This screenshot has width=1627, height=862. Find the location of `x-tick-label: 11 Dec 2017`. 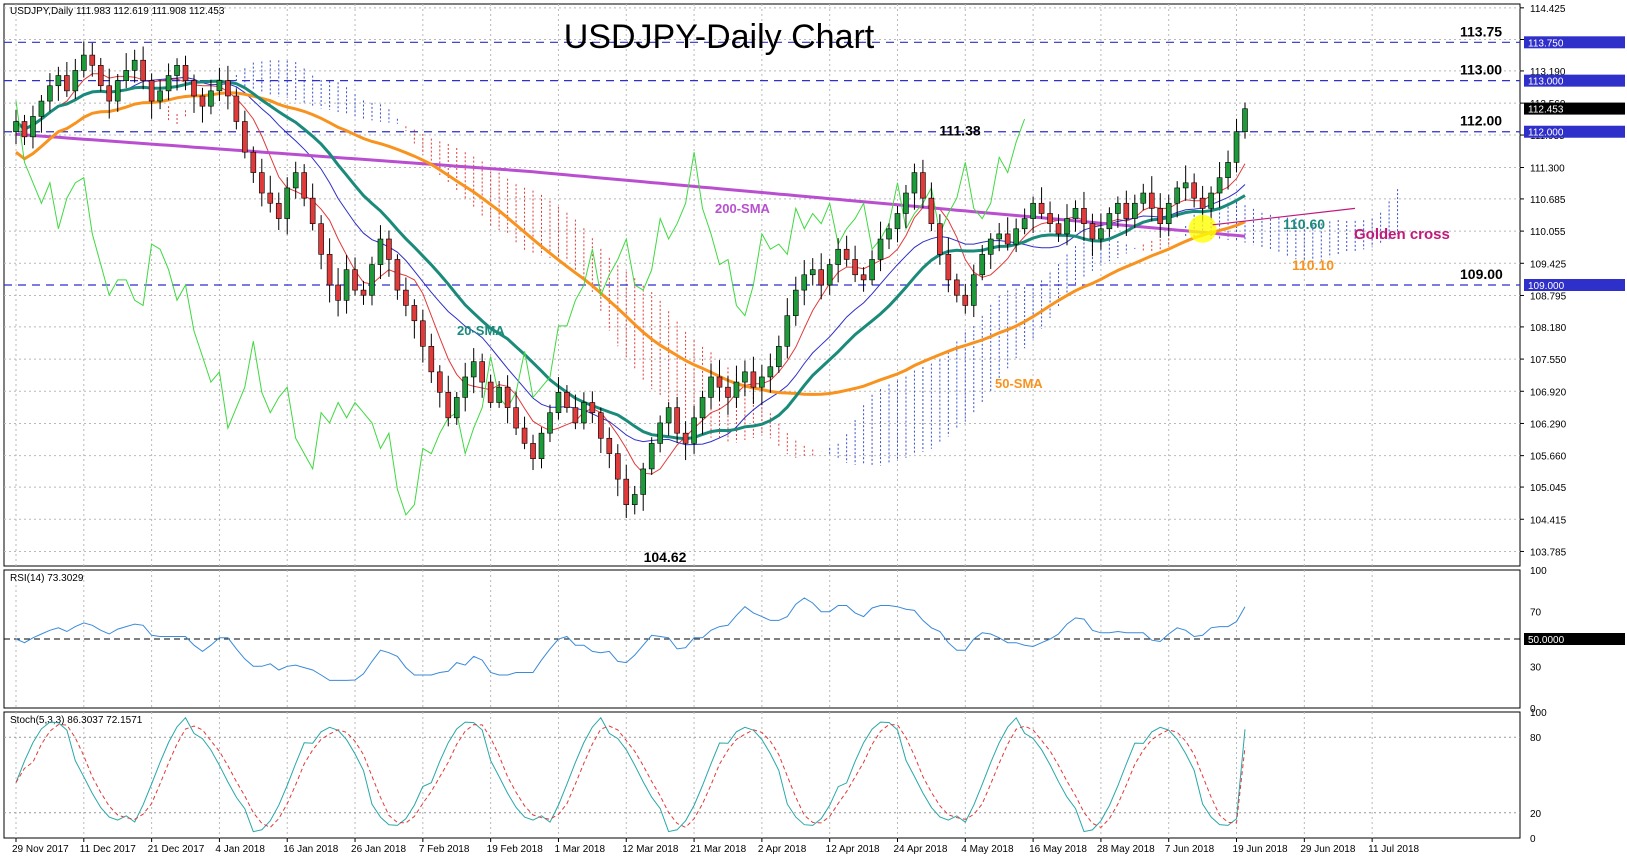

x-tick-label: 11 Dec 2017 is located at coordinates (108, 849).